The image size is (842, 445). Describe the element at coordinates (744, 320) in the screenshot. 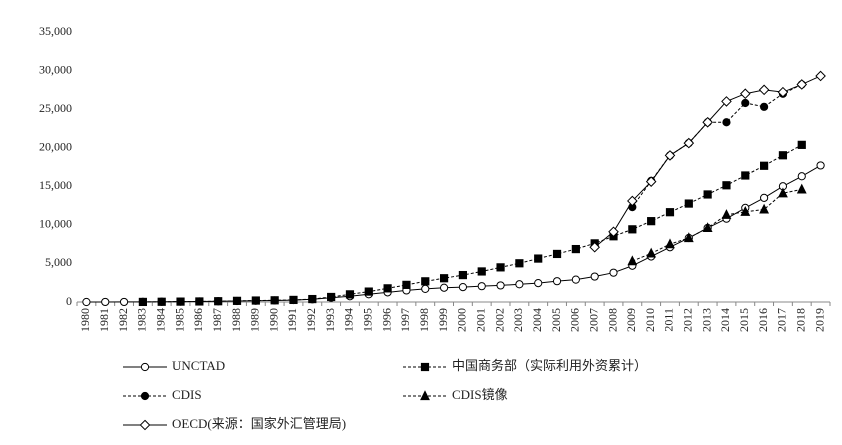

I see `x-tick-label: 2015` at that location.